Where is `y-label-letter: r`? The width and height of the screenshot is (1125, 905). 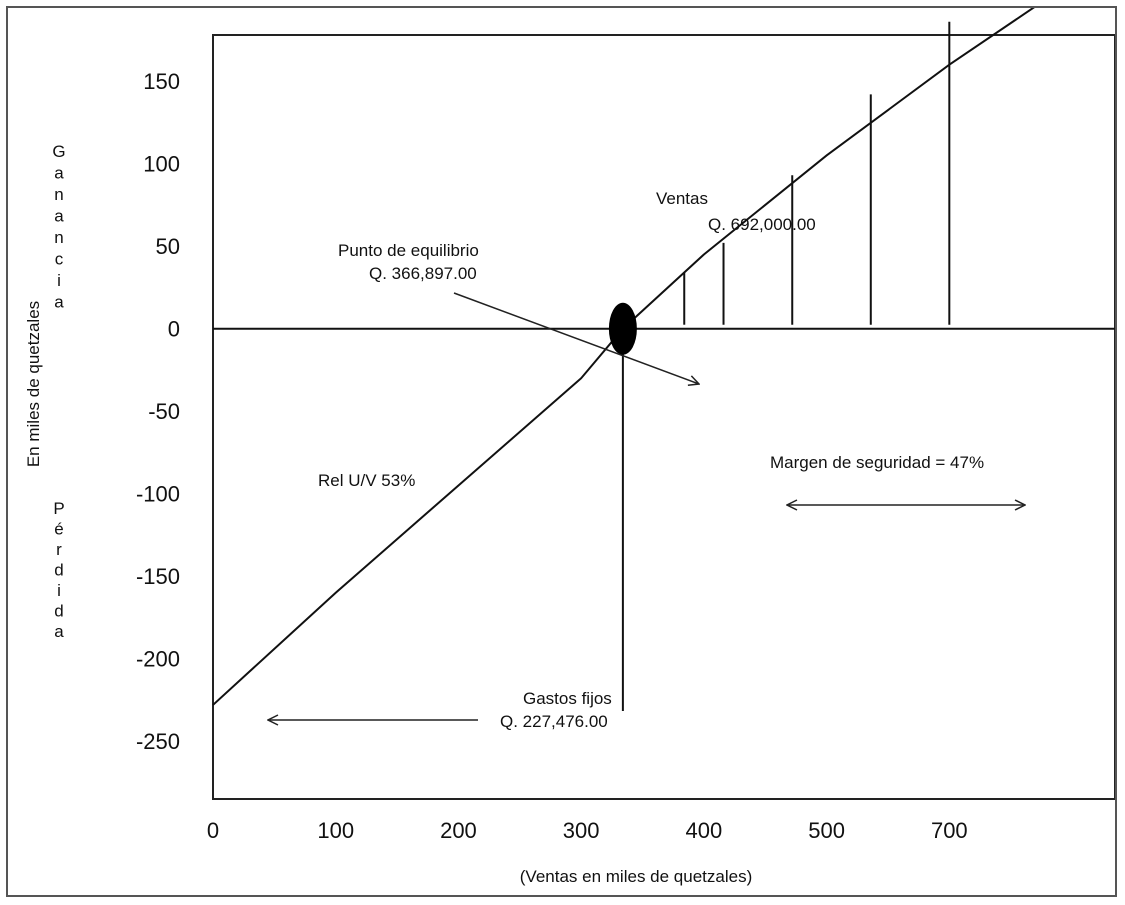
y-label-letter: r is located at coordinates (59, 549).